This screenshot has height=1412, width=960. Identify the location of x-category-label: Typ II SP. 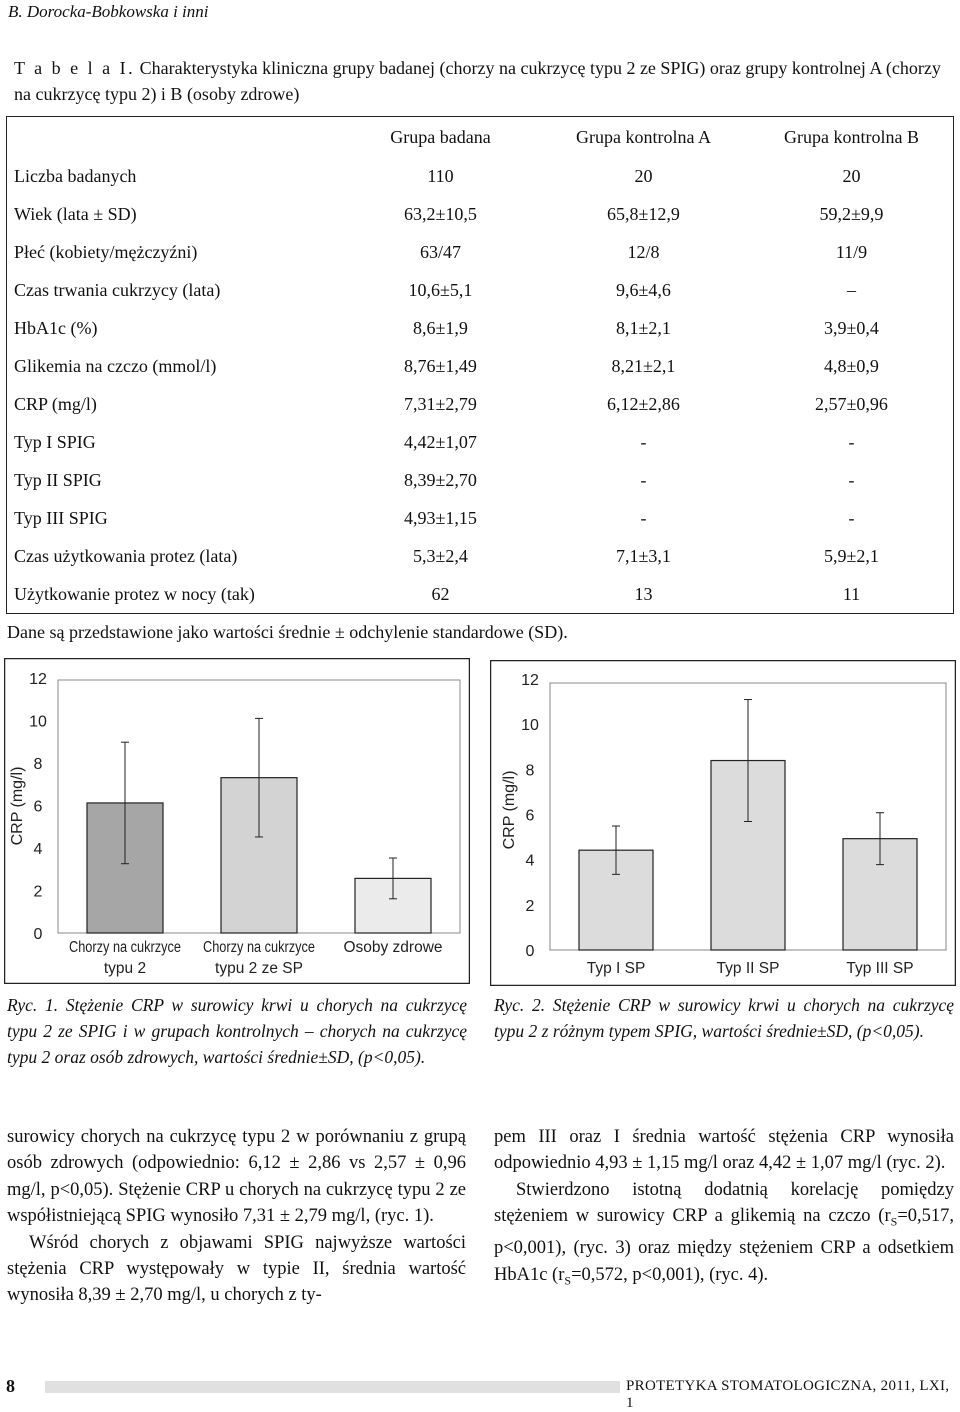
(748, 968).